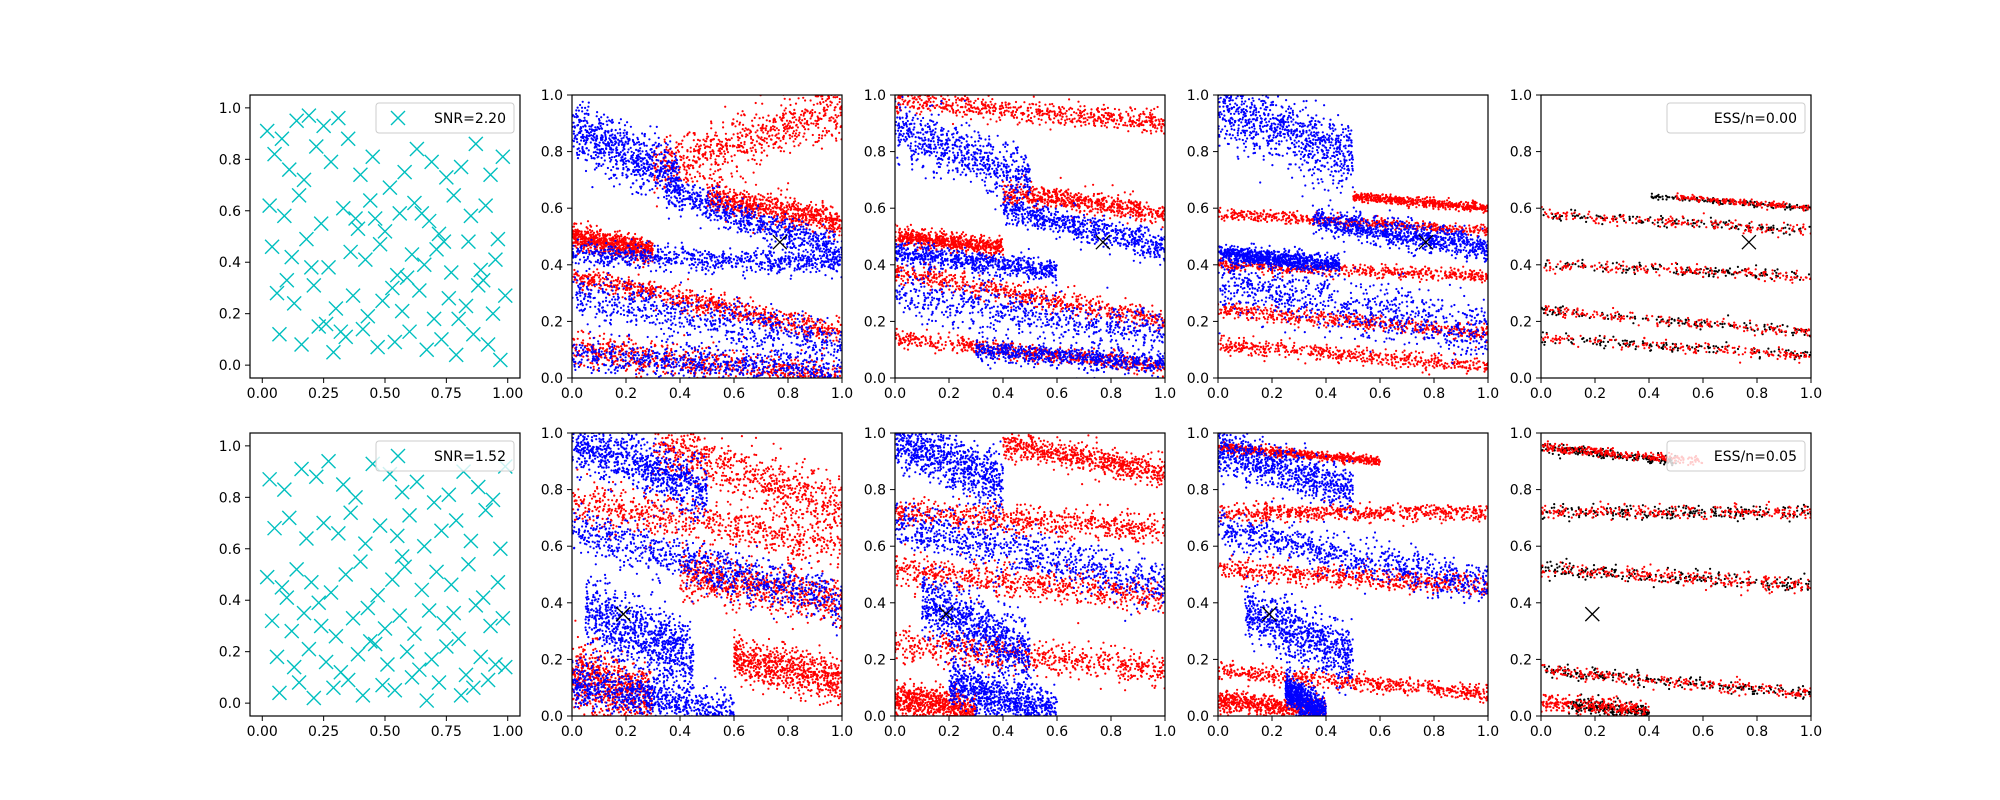  I want to click on x-tick-label: 0.75, so click(446, 394).